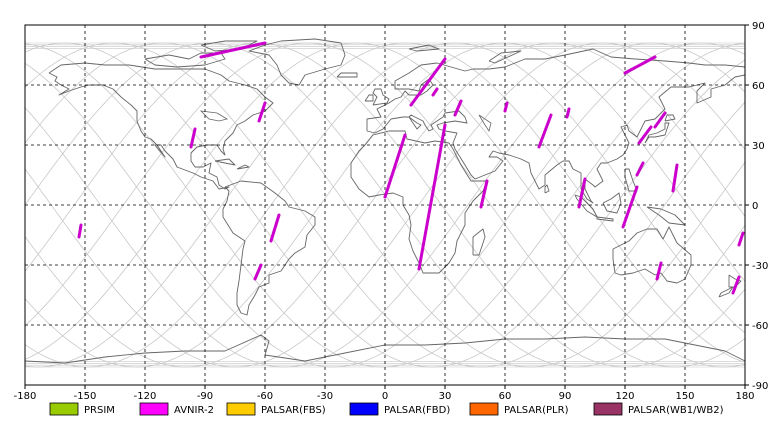  I want to click on y-axis-ticks: 90 60 30 0 -30 -60 -90, so click(756, 206).